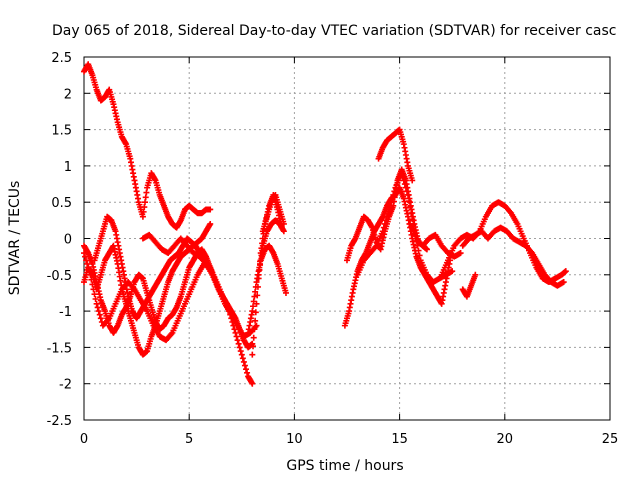  What do you see at coordinates (61, 58) in the screenshot?
I see `y-tick-label: 2.5` at bounding box center [61, 58].